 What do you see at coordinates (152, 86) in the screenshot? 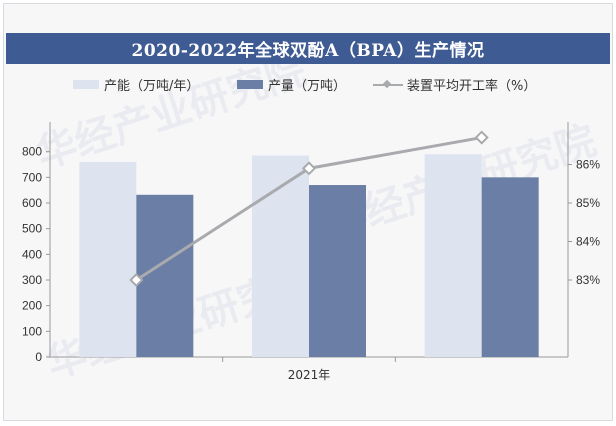
I see `legend-label-capacity: 产能（万吨/年）` at bounding box center [152, 86].